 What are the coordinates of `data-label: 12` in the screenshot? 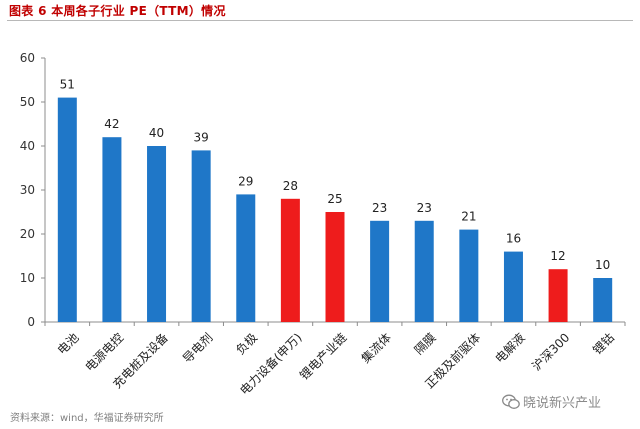 It's located at (557, 256).